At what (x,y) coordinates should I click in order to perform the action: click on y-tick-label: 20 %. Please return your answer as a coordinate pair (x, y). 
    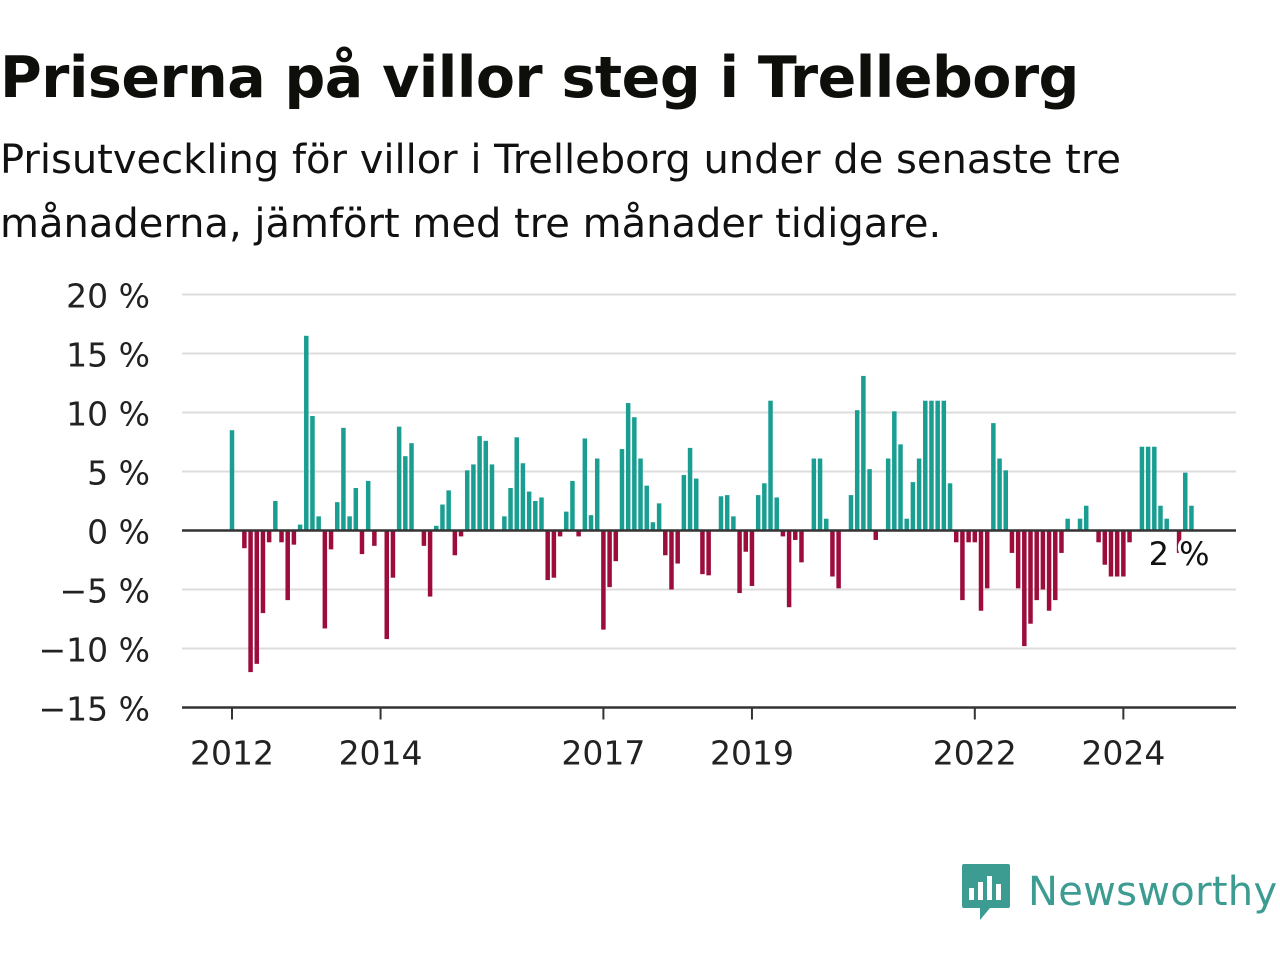
    Looking at the image, I should click on (108, 296).